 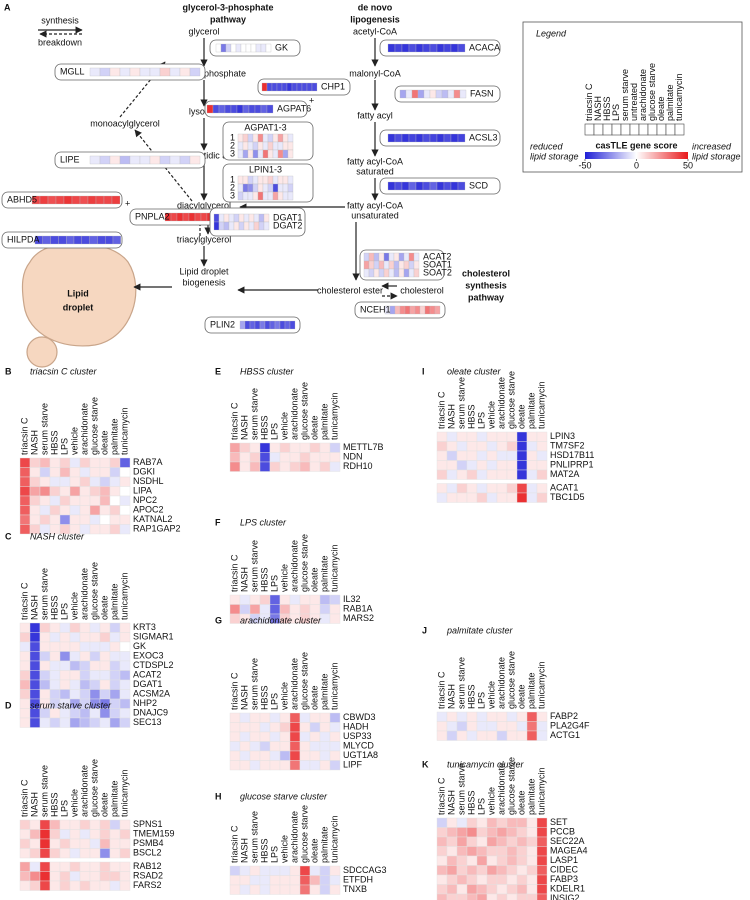 I want to click on condition-label: vehicle, so click(x=284, y=426).